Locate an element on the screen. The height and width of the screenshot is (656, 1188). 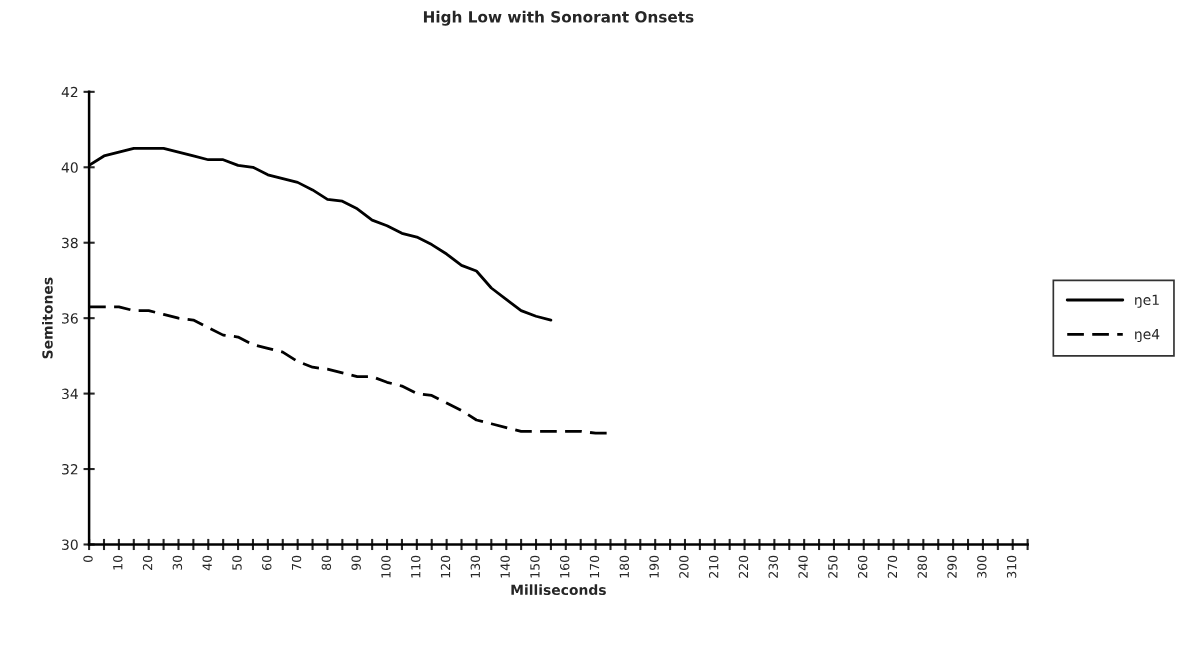
x-tick-label: 40 is located at coordinates (207, 563).